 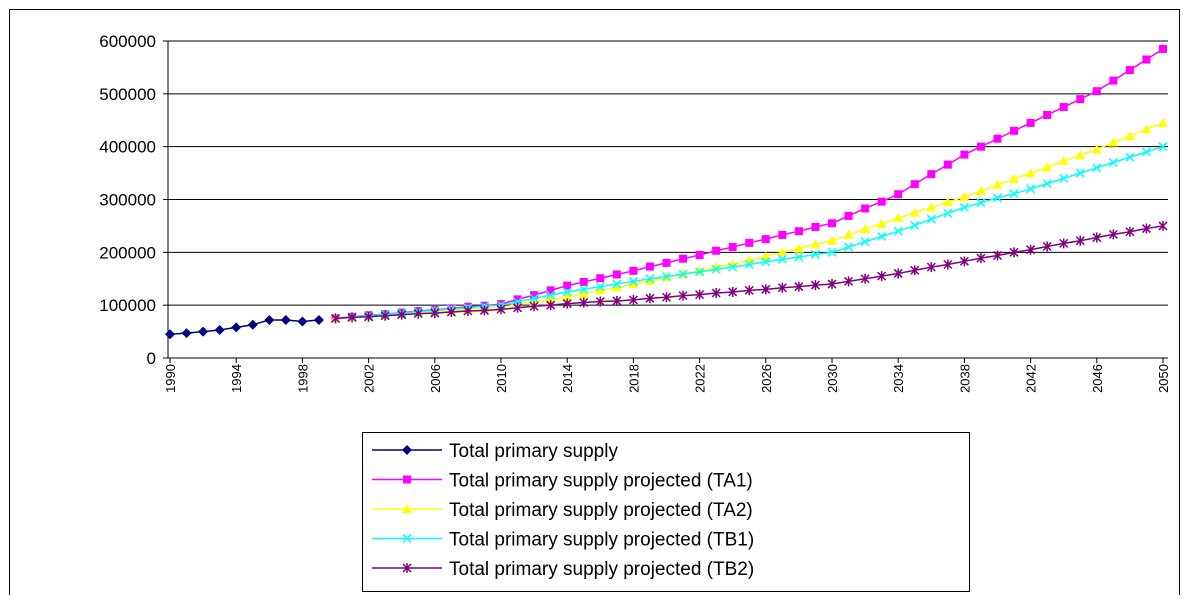 What do you see at coordinates (501, 378) in the screenshot?
I see `x-tick-label: 2010` at bounding box center [501, 378].